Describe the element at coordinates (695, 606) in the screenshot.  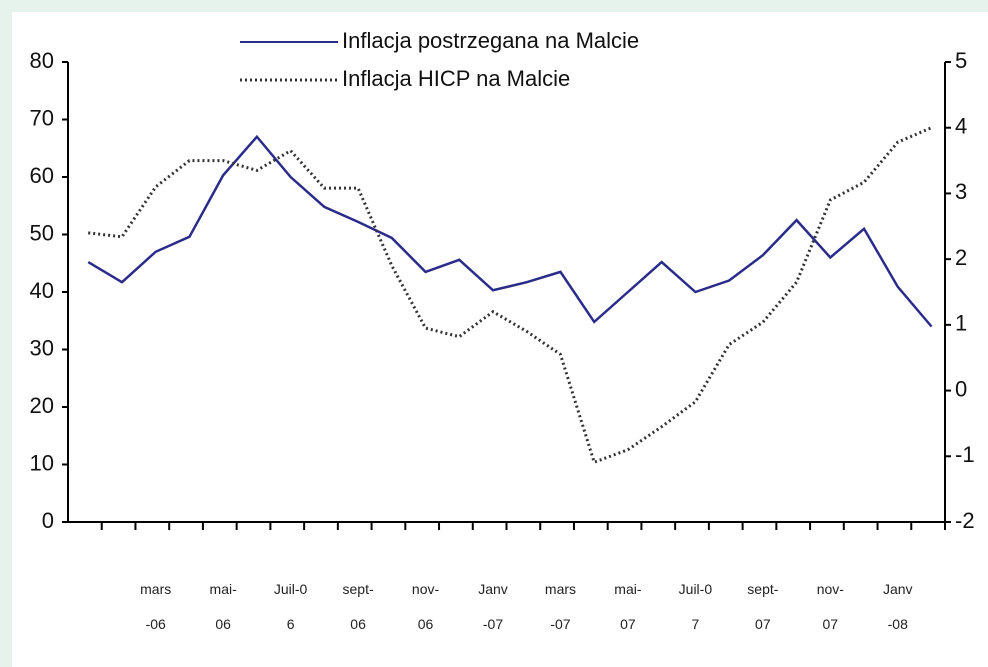
I see `x-tick-label: Juil-07` at that location.